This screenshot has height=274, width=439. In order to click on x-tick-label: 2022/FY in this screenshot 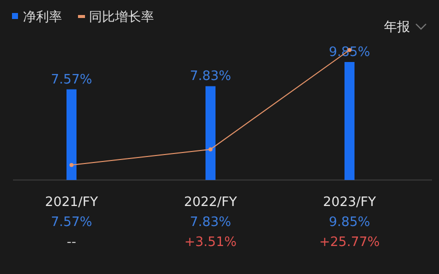, I will do `click(210, 202)`.